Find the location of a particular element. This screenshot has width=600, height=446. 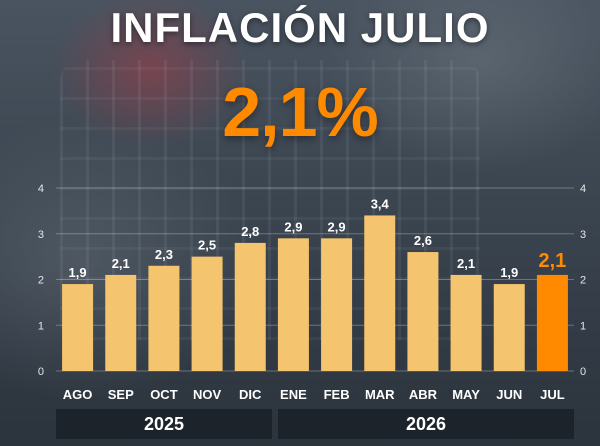

x-tick-label: AGO is located at coordinates (78, 394).